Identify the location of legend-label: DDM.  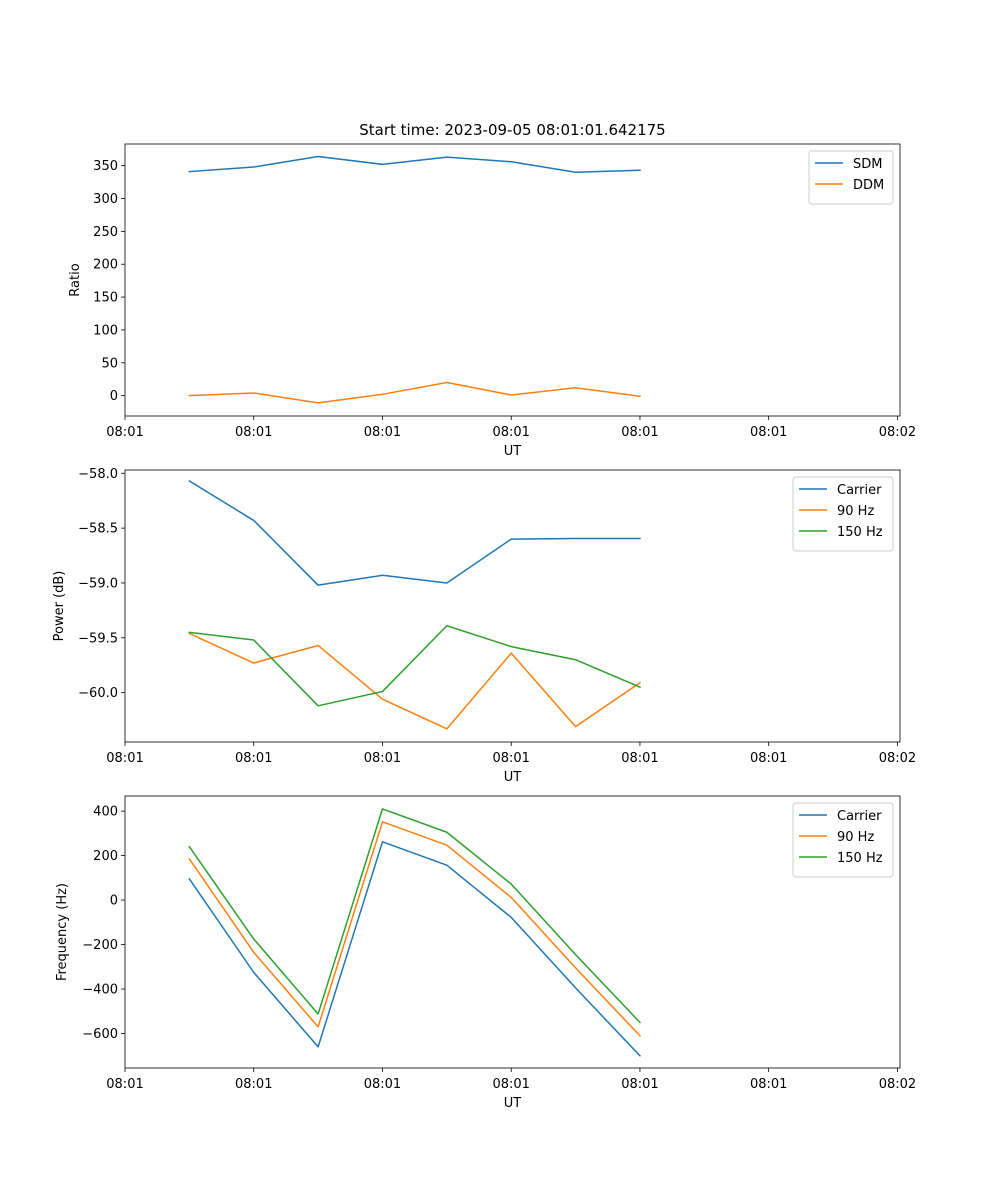
(868, 185).